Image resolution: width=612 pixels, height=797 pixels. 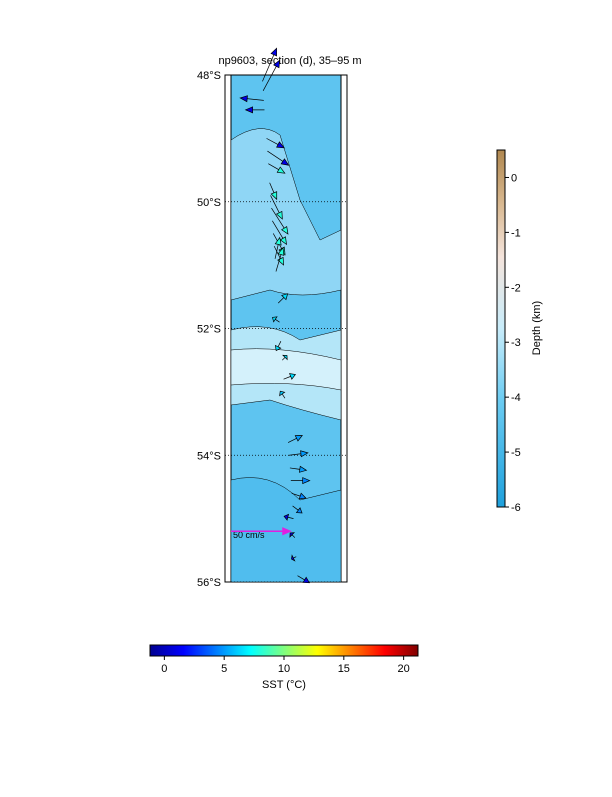 What do you see at coordinates (514, 178) in the screenshot?
I see `depth-tick-label: 0` at bounding box center [514, 178].